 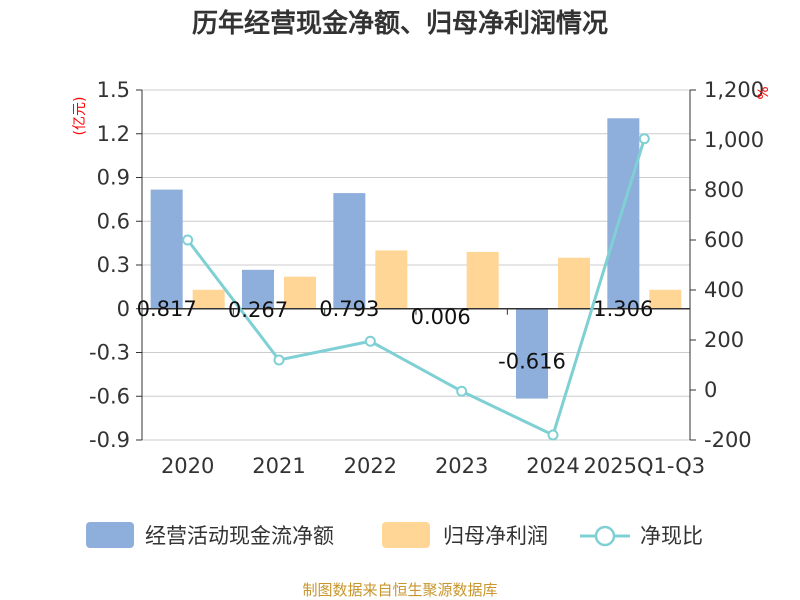 I want to click on bar-netprofit-2021, so click(x=300, y=292).